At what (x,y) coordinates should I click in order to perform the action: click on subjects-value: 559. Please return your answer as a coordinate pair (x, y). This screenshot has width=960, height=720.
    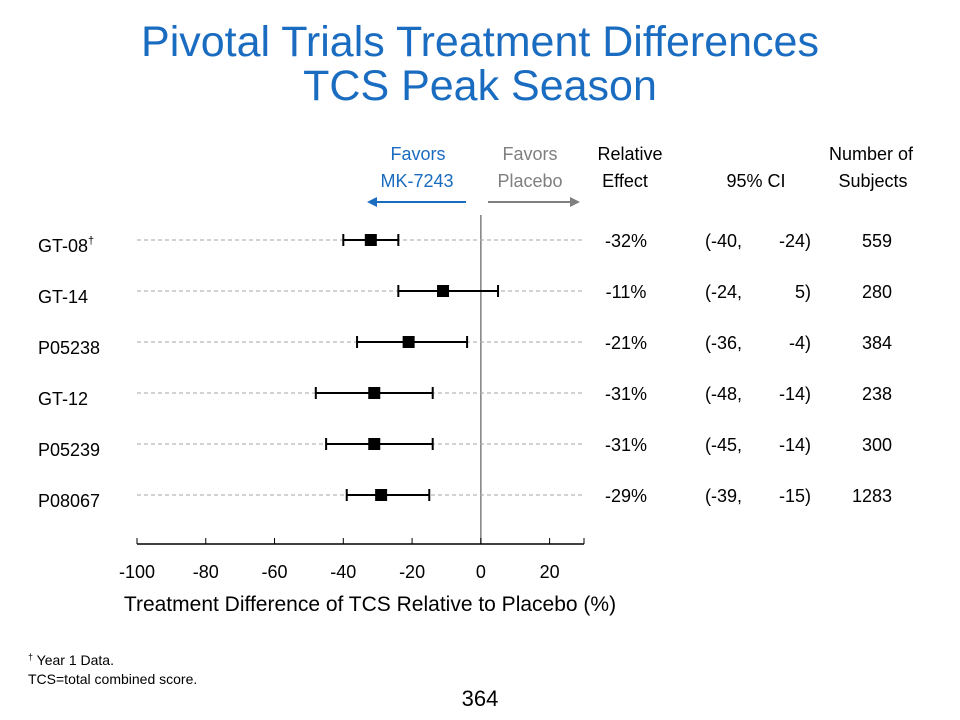
    Looking at the image, I should click on (877, 241).